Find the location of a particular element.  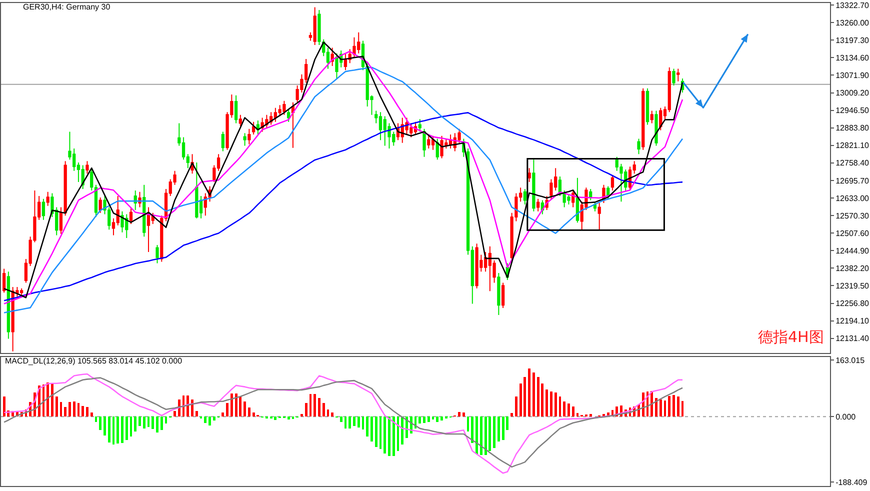

y-tick-label: 12883.80 is located at coordinates (853, 128).